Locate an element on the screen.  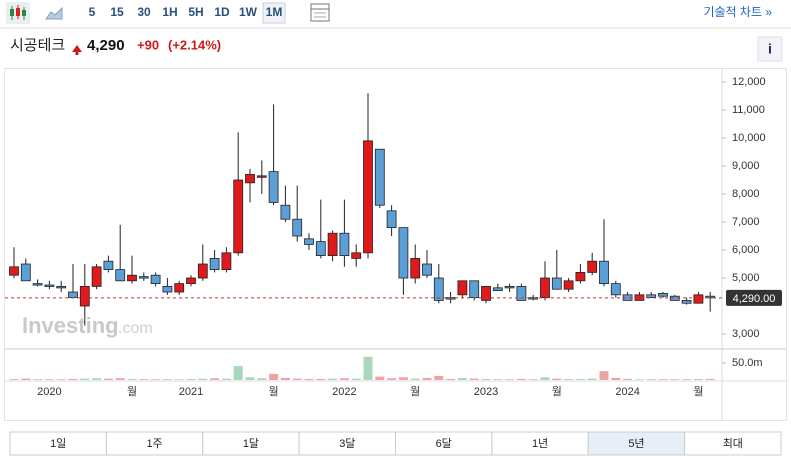
interval-button: 1H is located at coordinates (169, 12).